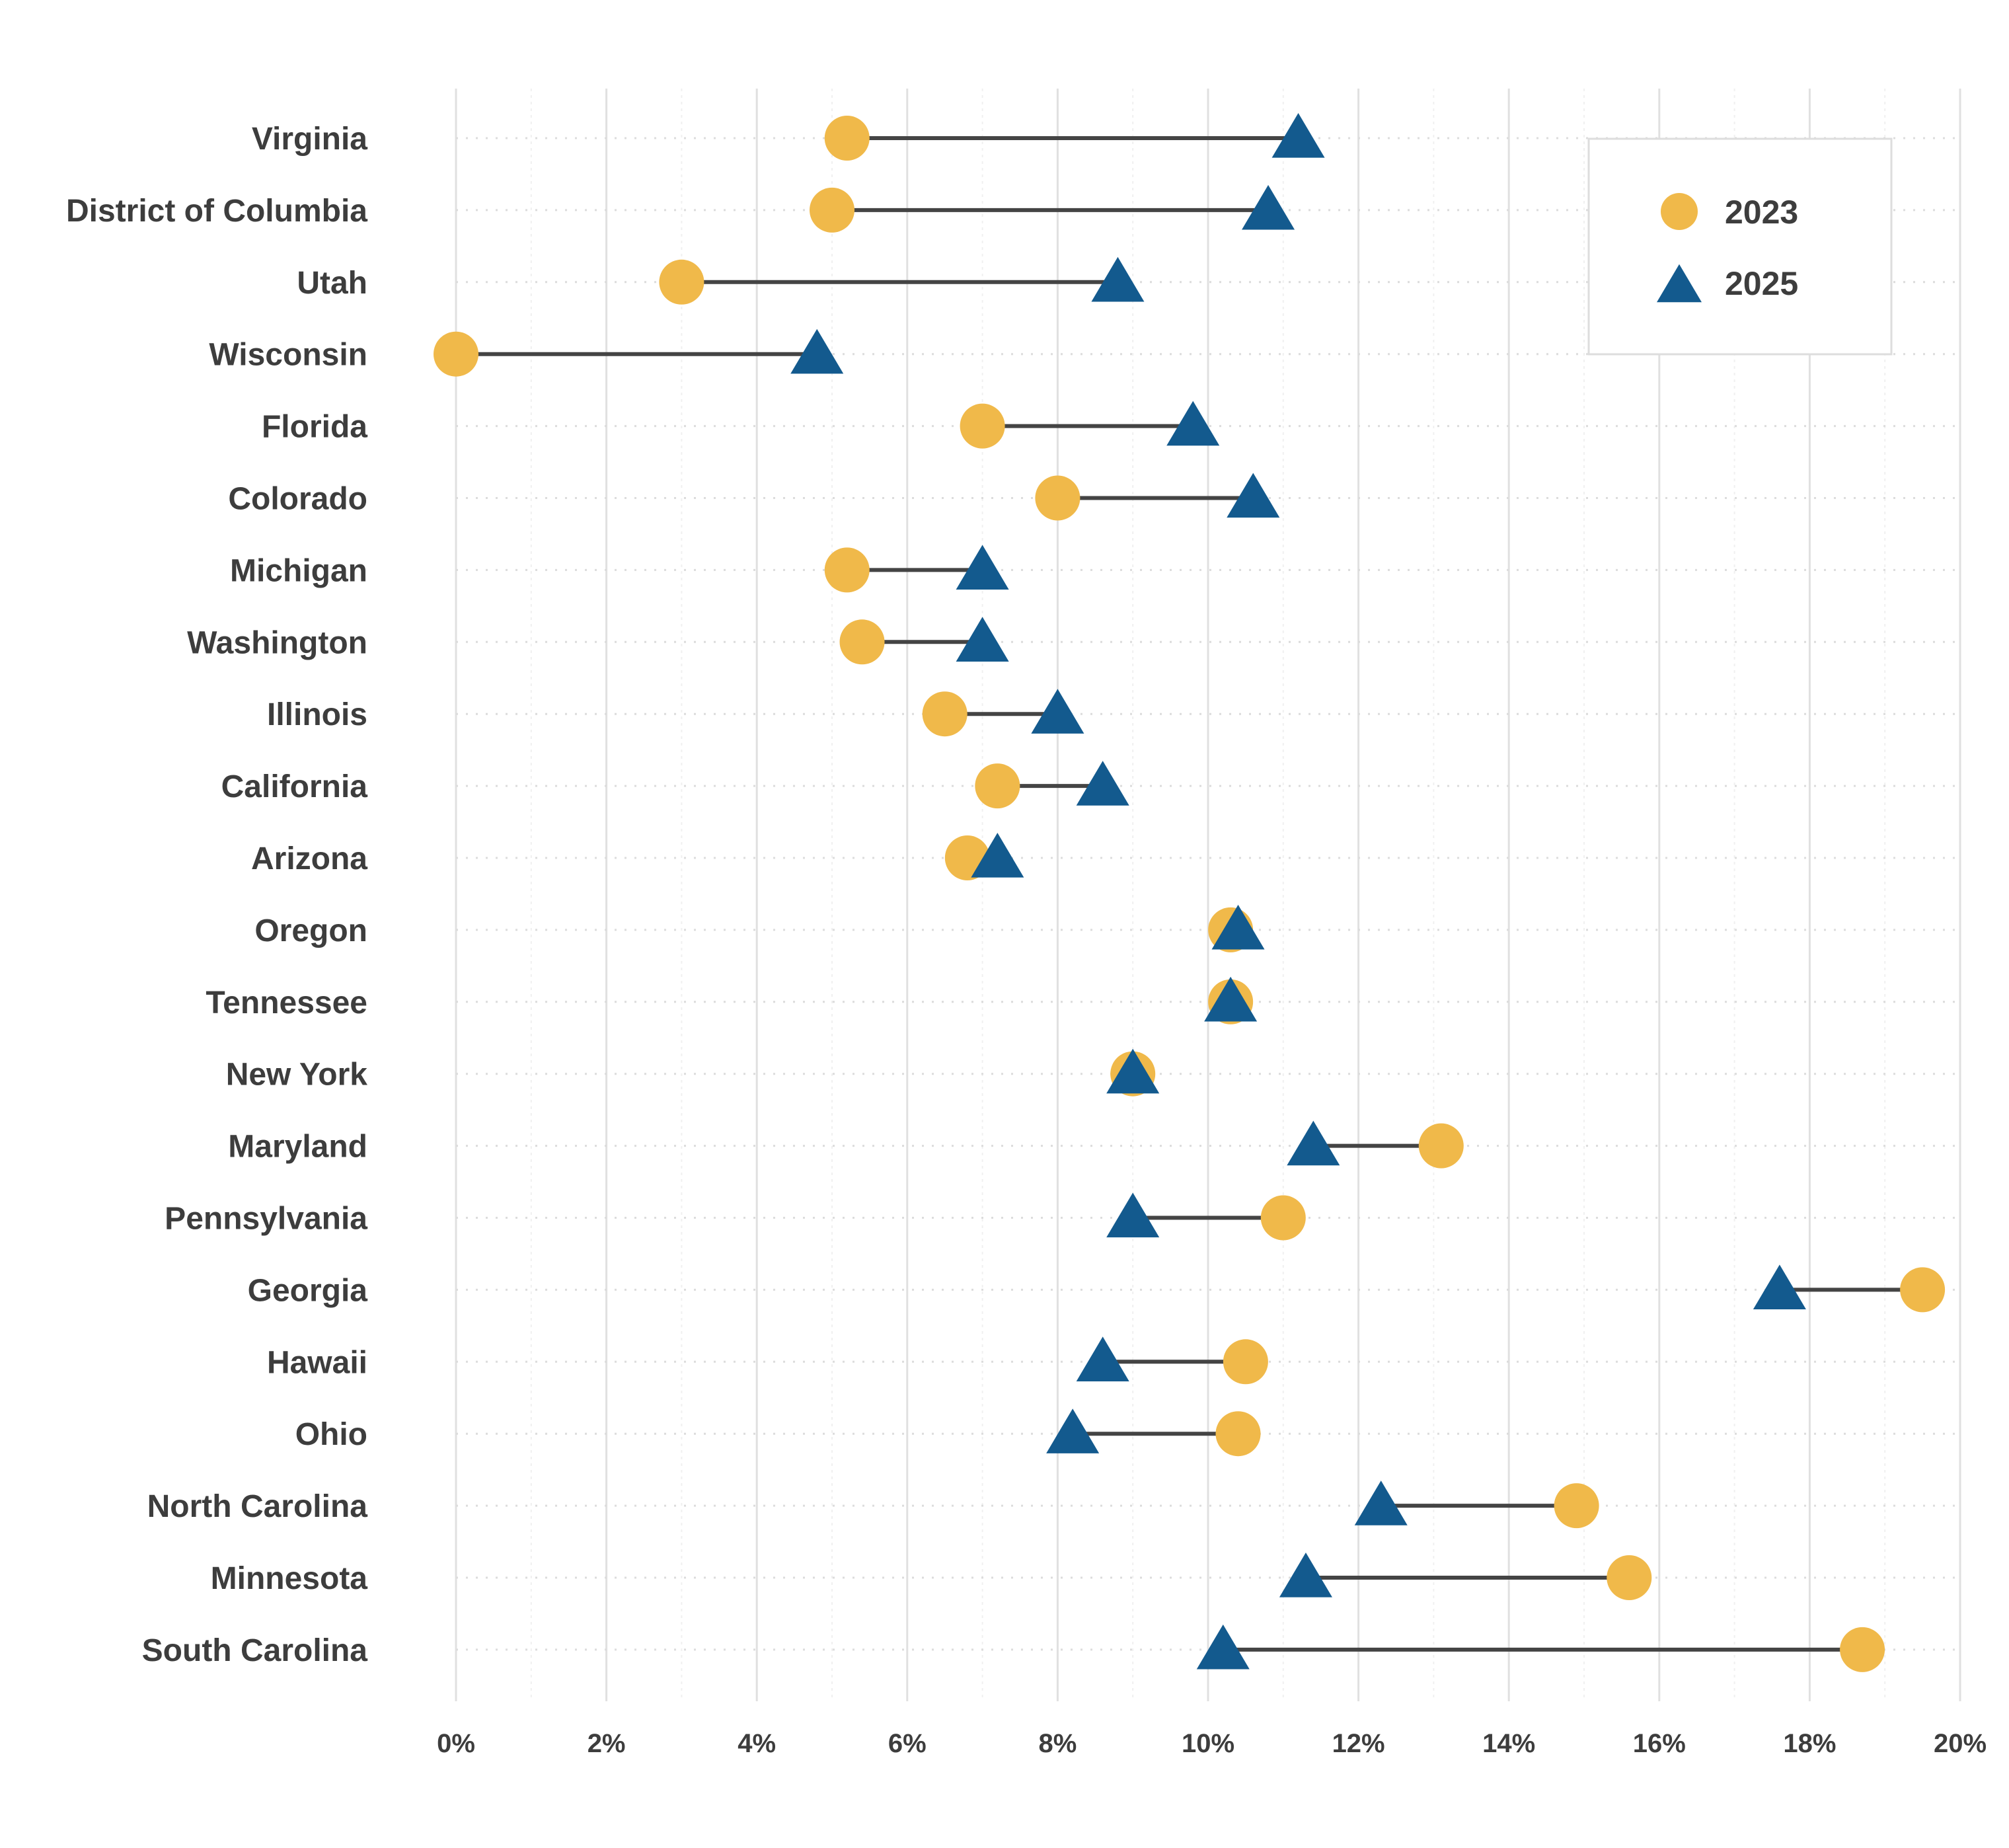 The image size is (2009, 1848). Describe the element at coordinates (1762, 283) in the screenshot. I see `legend-label-2025: 2025` at that location.